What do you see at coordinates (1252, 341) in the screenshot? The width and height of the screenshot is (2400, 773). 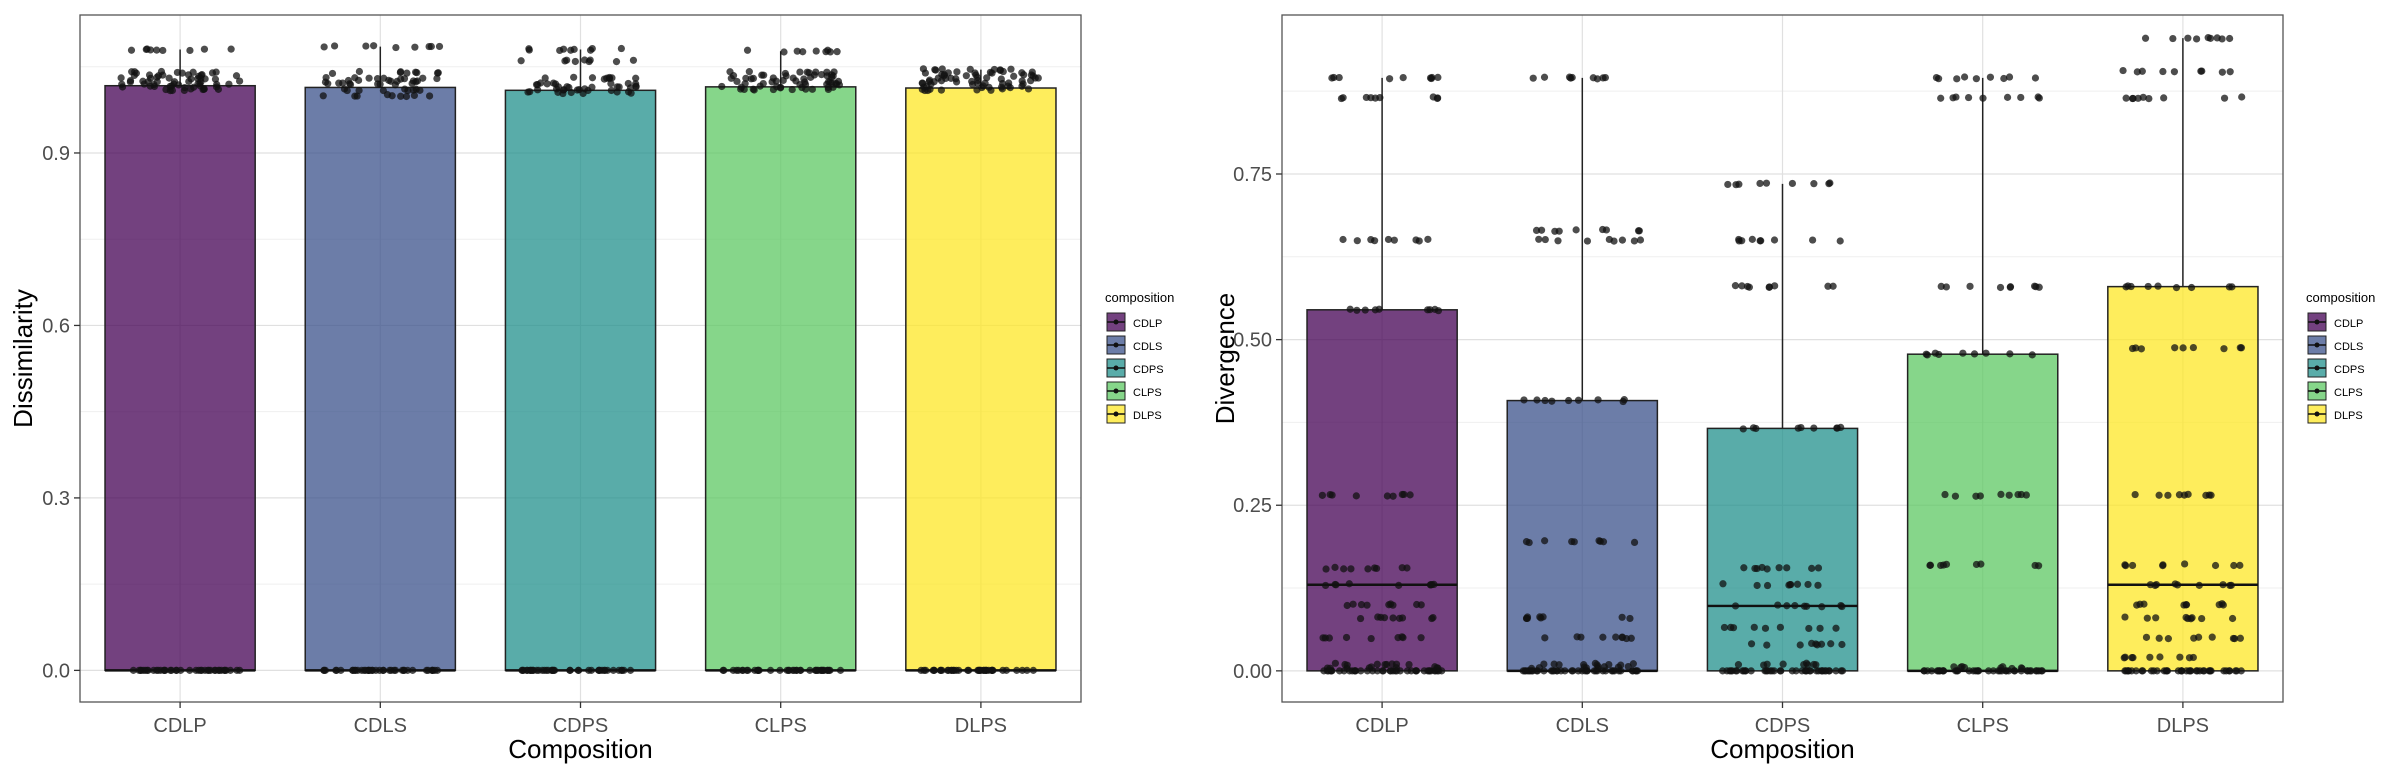 I see `y-tick-label: 0.50` at bounding box center [1252, 341].